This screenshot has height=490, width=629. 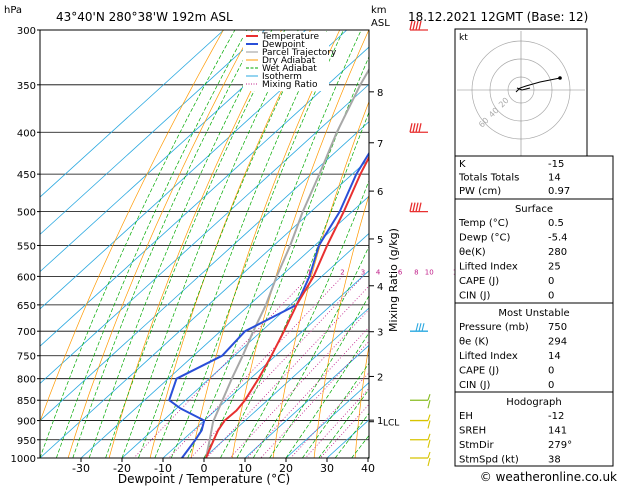 I want to click on legend-label: Parcel Trajectory, so click(x=299, y=53).